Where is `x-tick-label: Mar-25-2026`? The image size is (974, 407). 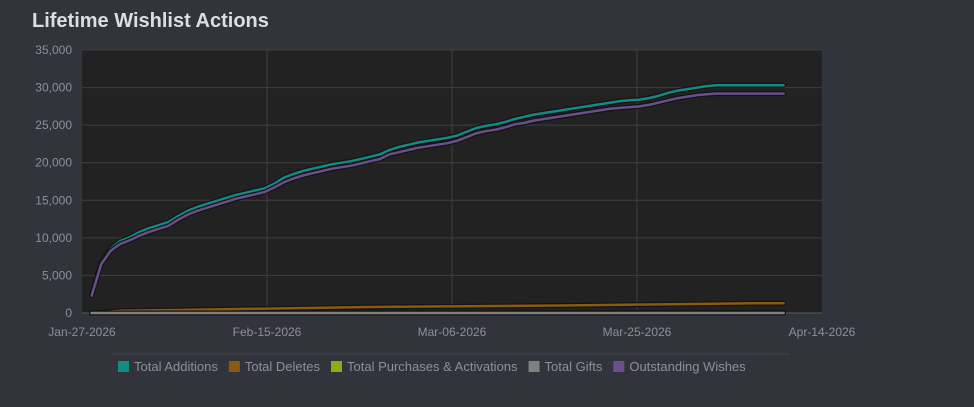 x-tick-label: Mar-25-2026 is located at coordinates (637, 332).